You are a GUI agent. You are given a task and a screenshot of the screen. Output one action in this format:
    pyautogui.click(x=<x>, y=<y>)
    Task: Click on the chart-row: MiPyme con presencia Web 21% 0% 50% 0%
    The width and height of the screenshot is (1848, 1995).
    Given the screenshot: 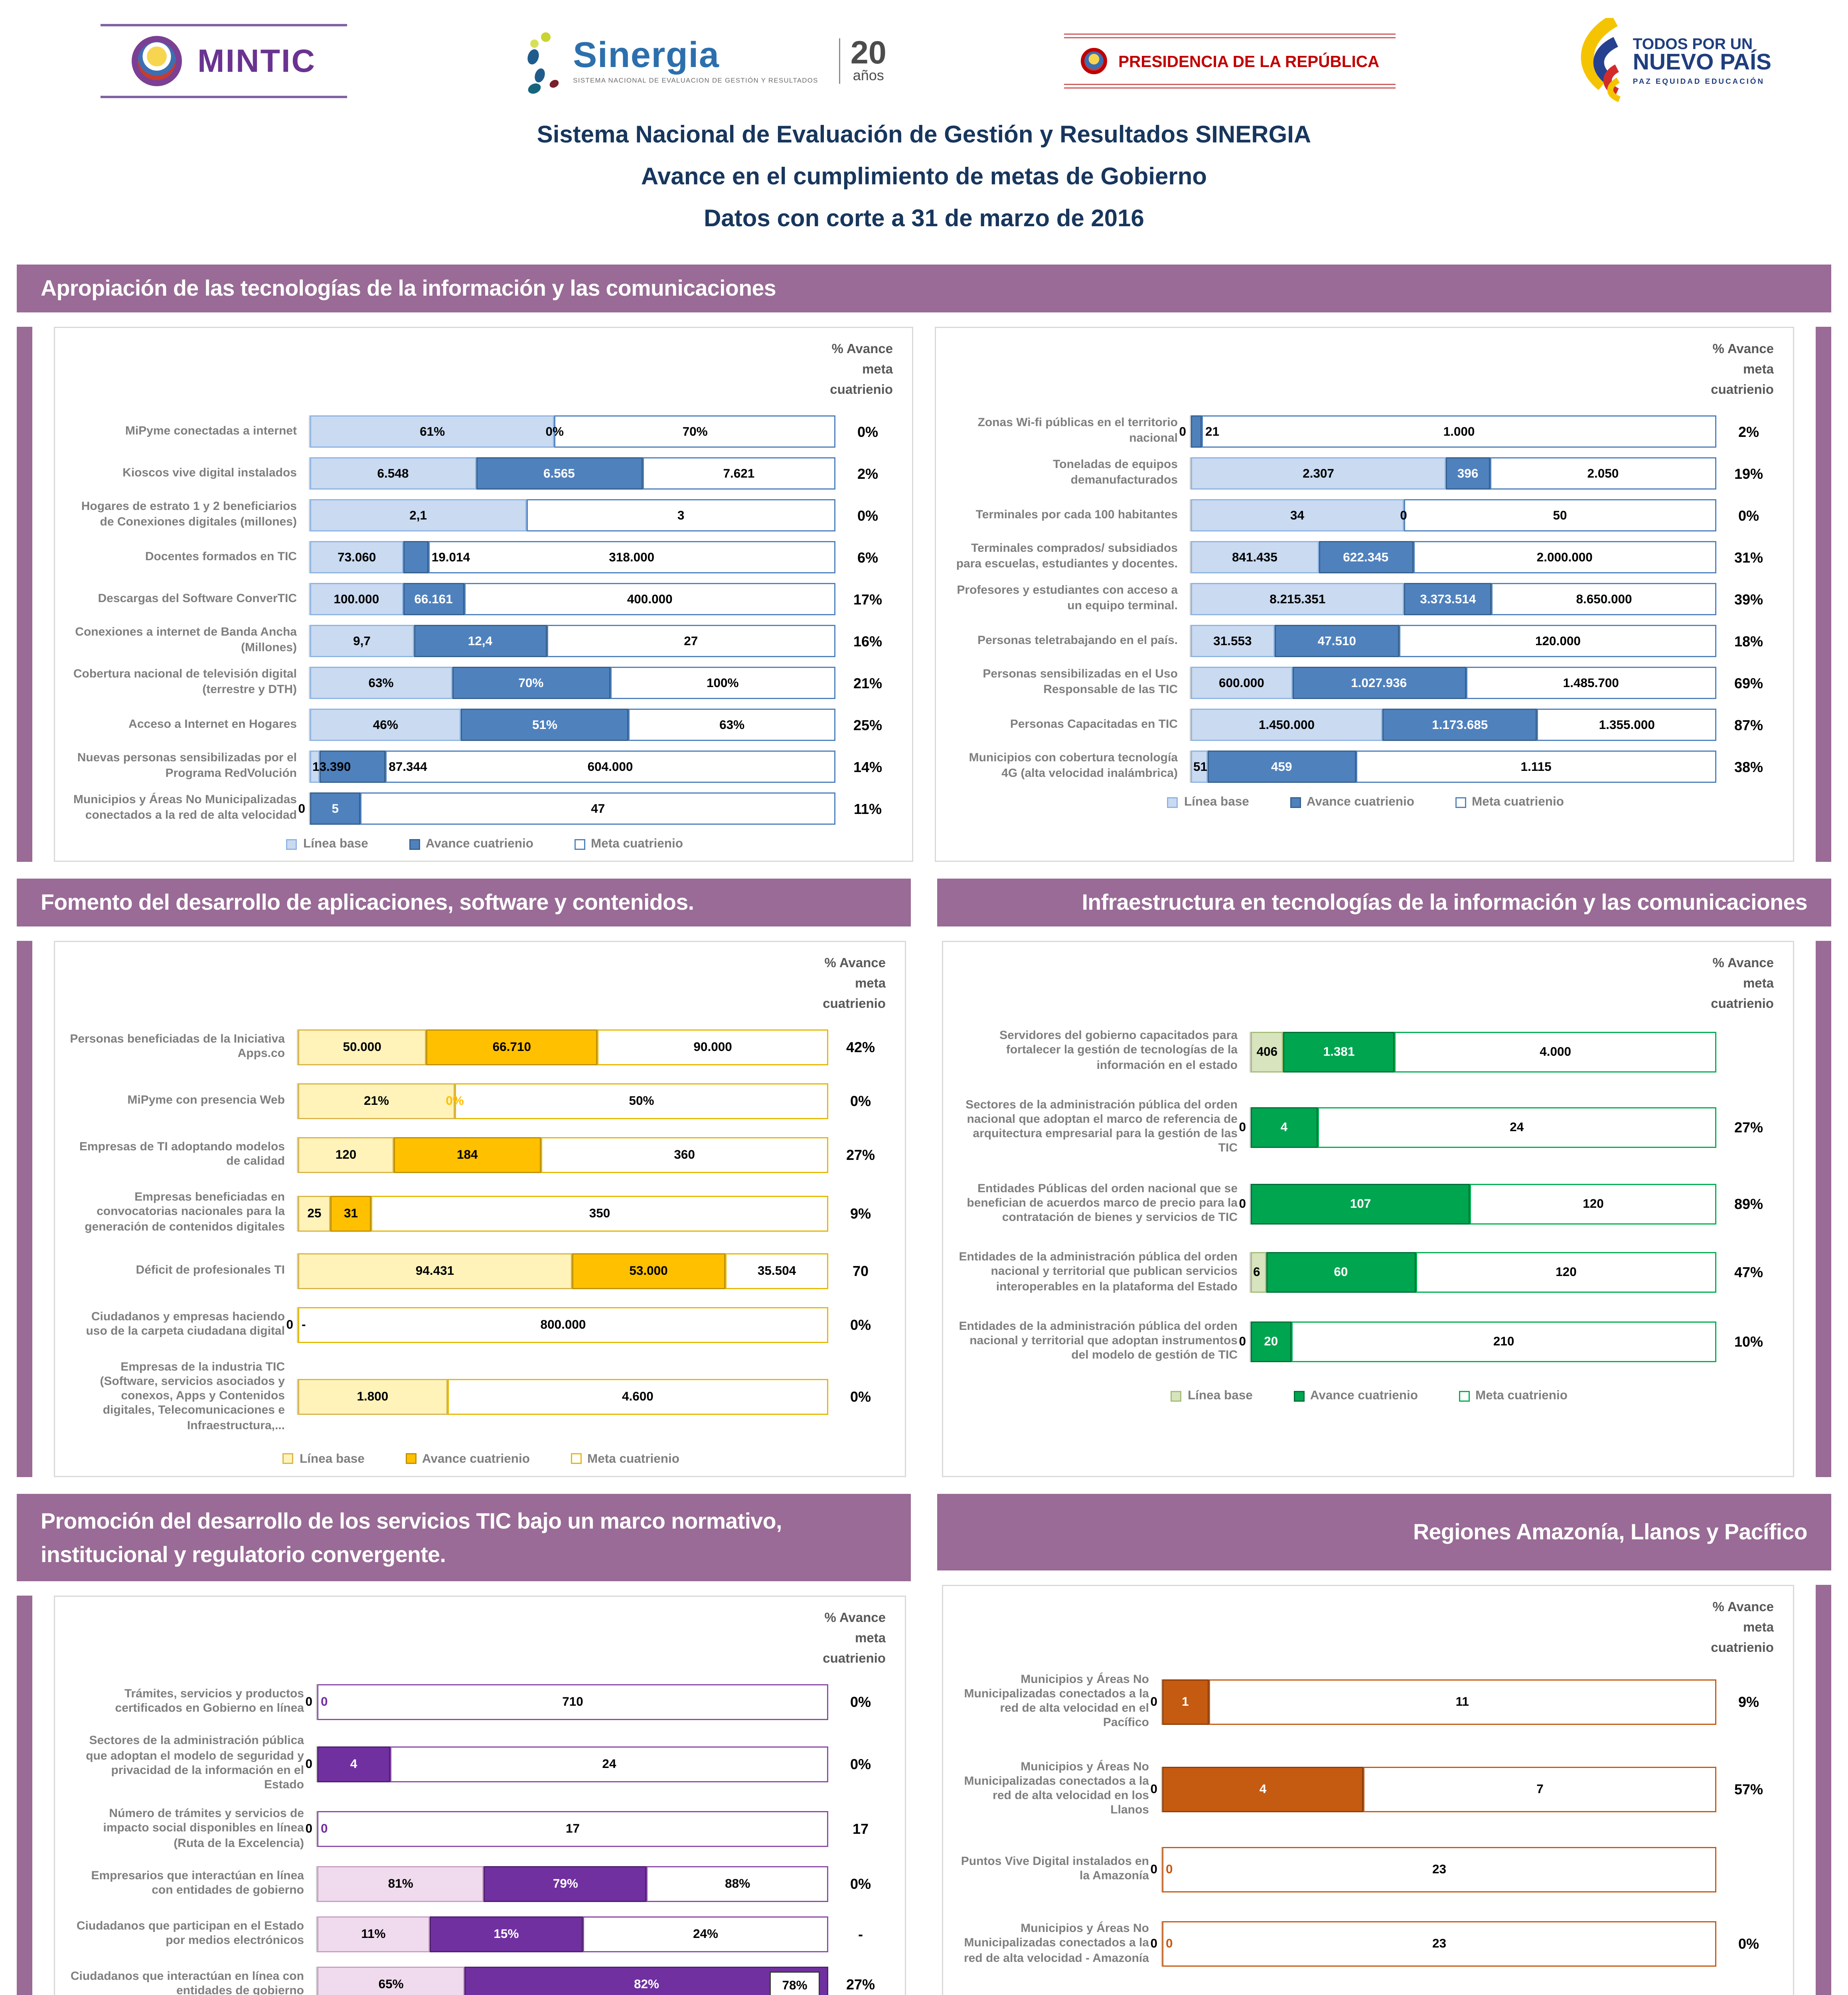 What is the action you would take?
    pyautogui.click(x=481, y=1101)
    